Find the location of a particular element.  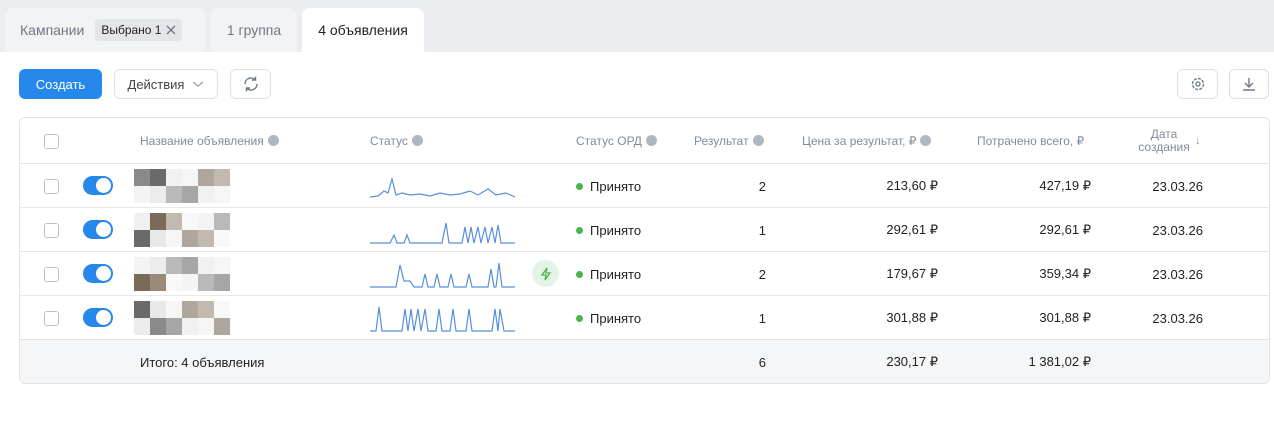

total-price: 230,17 ₽ is located at coordinates (912, 361).